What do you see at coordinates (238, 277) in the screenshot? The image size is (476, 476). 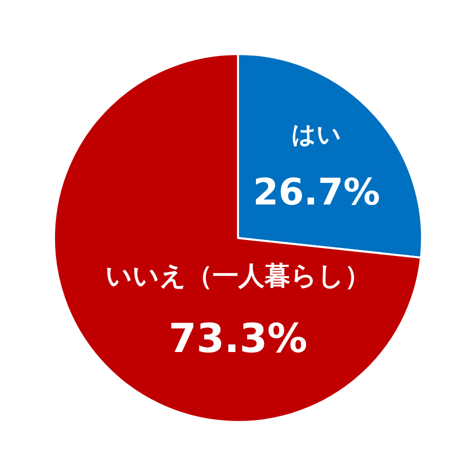 I see `slice-label: いいえ（一人暮らし）` at bounding box center [238, 277].